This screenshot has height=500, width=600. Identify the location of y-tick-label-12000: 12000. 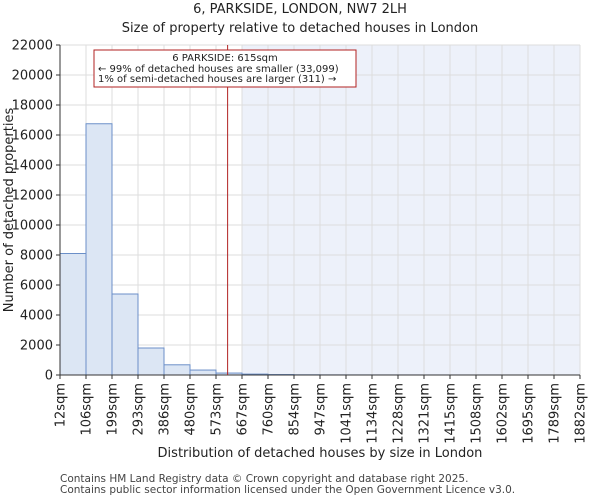
(32, 196).